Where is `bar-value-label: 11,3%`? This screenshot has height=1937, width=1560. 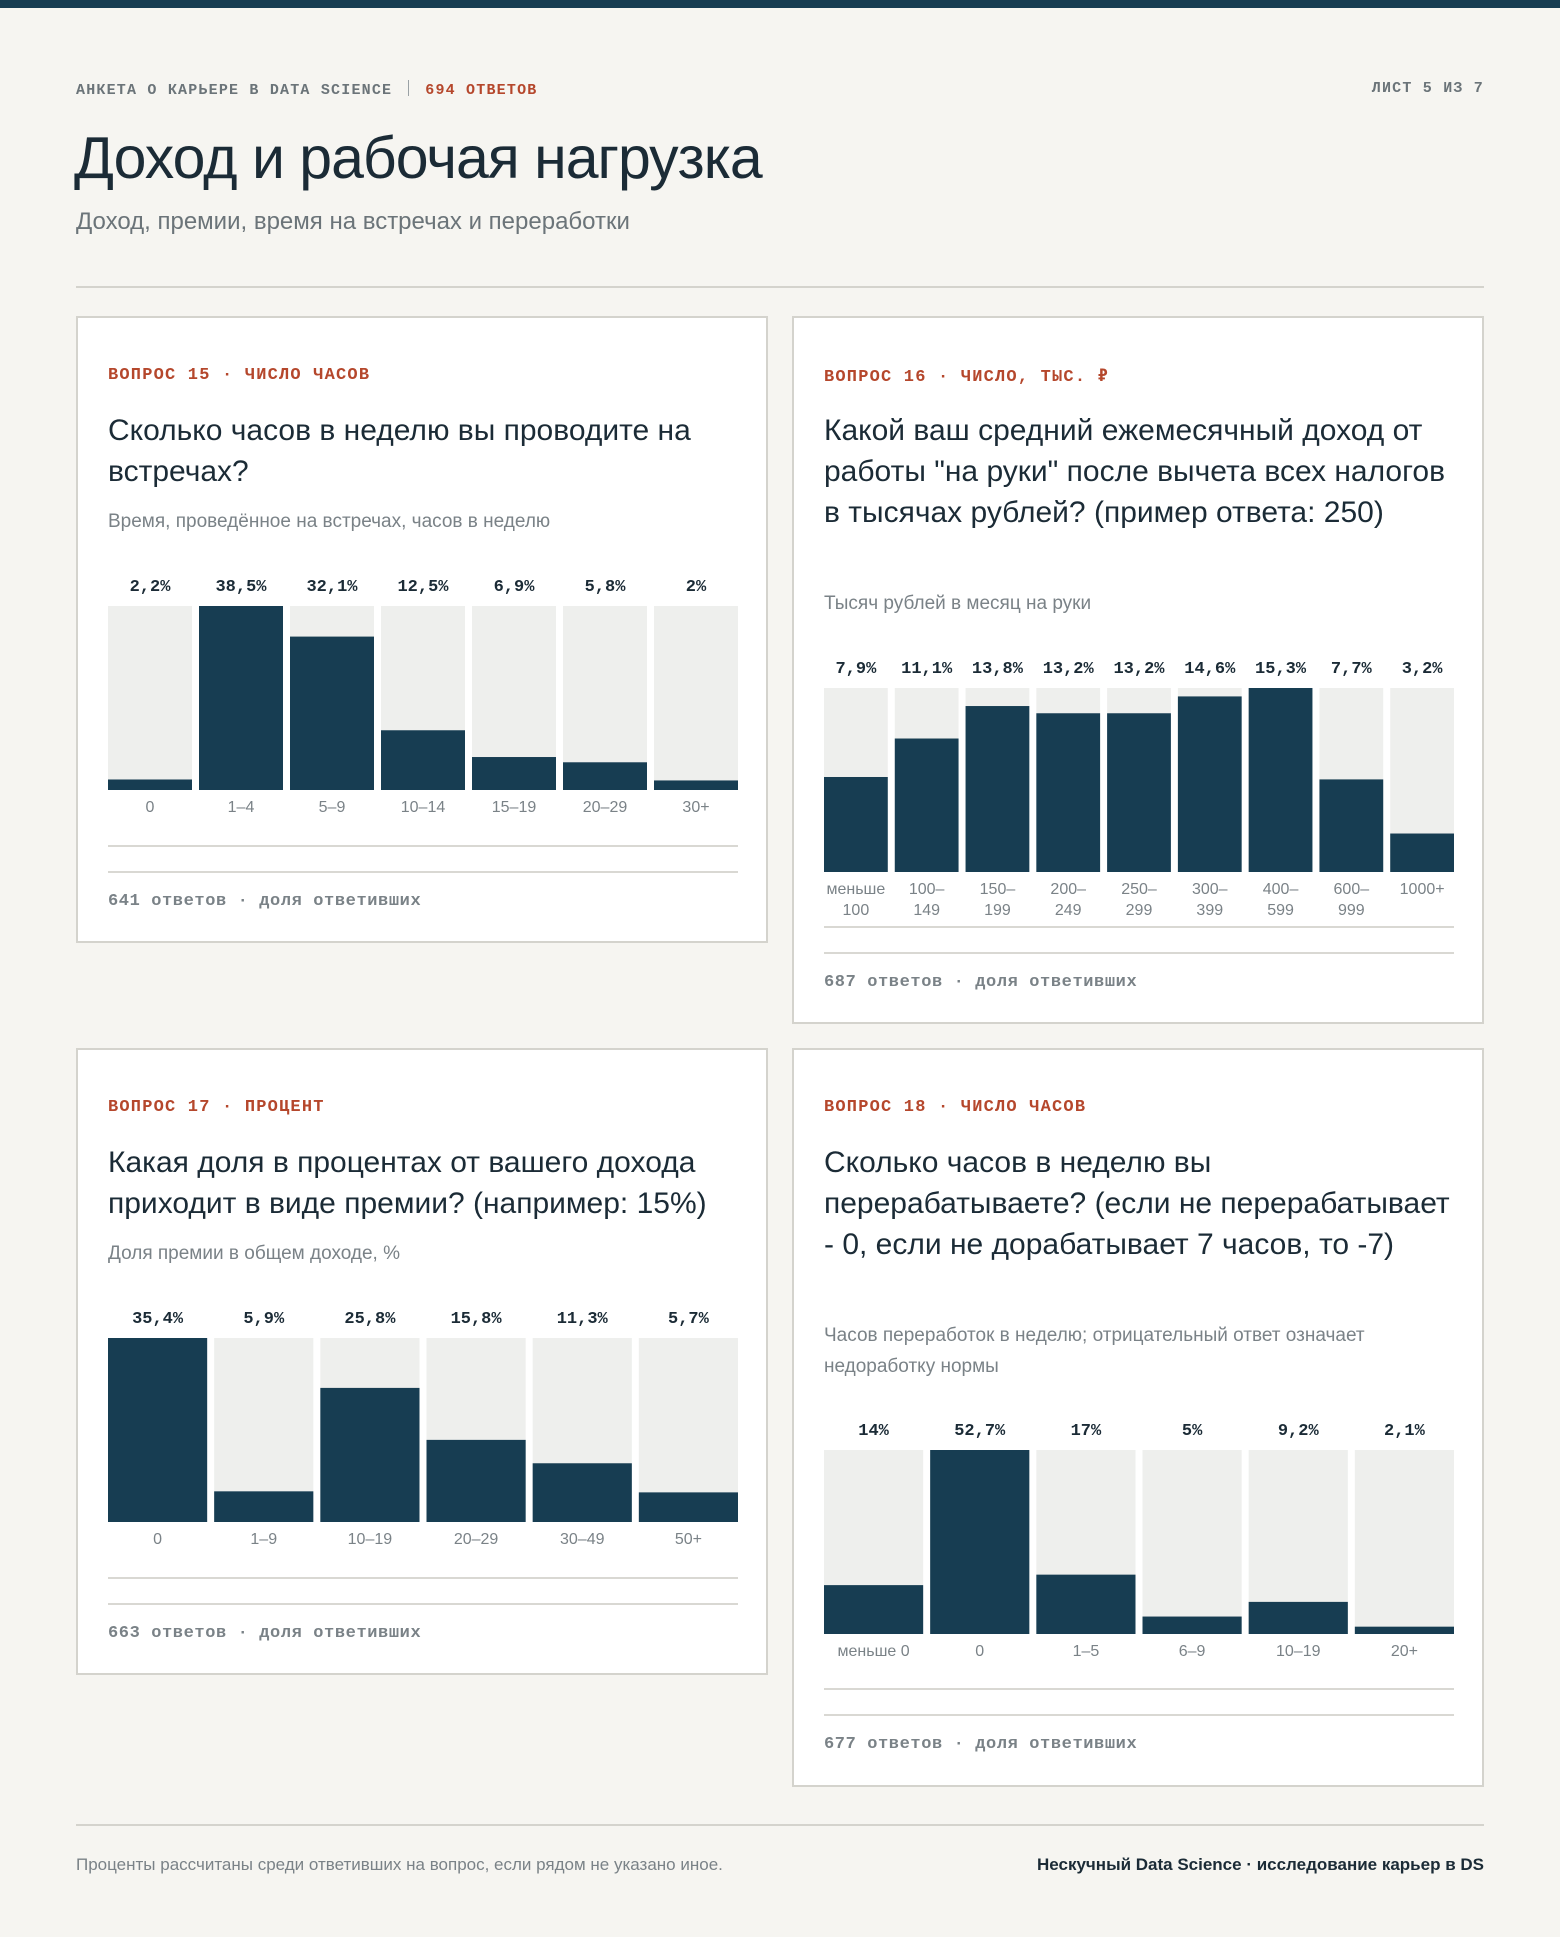 bar-value-label: 11,3% is located at coordinates (583, 1319).